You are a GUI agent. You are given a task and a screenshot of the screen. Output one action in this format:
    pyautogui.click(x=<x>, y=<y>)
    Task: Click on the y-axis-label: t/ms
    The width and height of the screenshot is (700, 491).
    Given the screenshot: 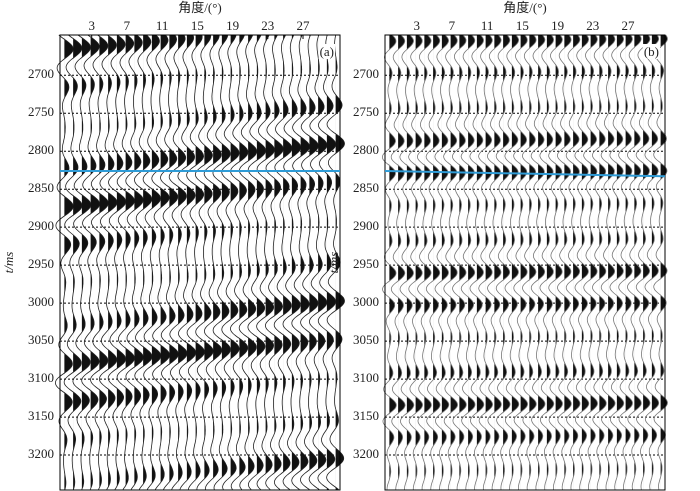 What is the action you would take?
    pyautogui.click(x=333, y=263)
    